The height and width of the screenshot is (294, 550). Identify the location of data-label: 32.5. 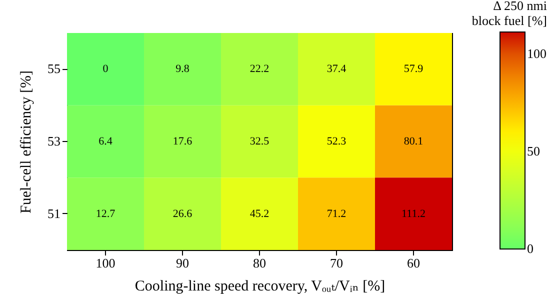
(260, 142).